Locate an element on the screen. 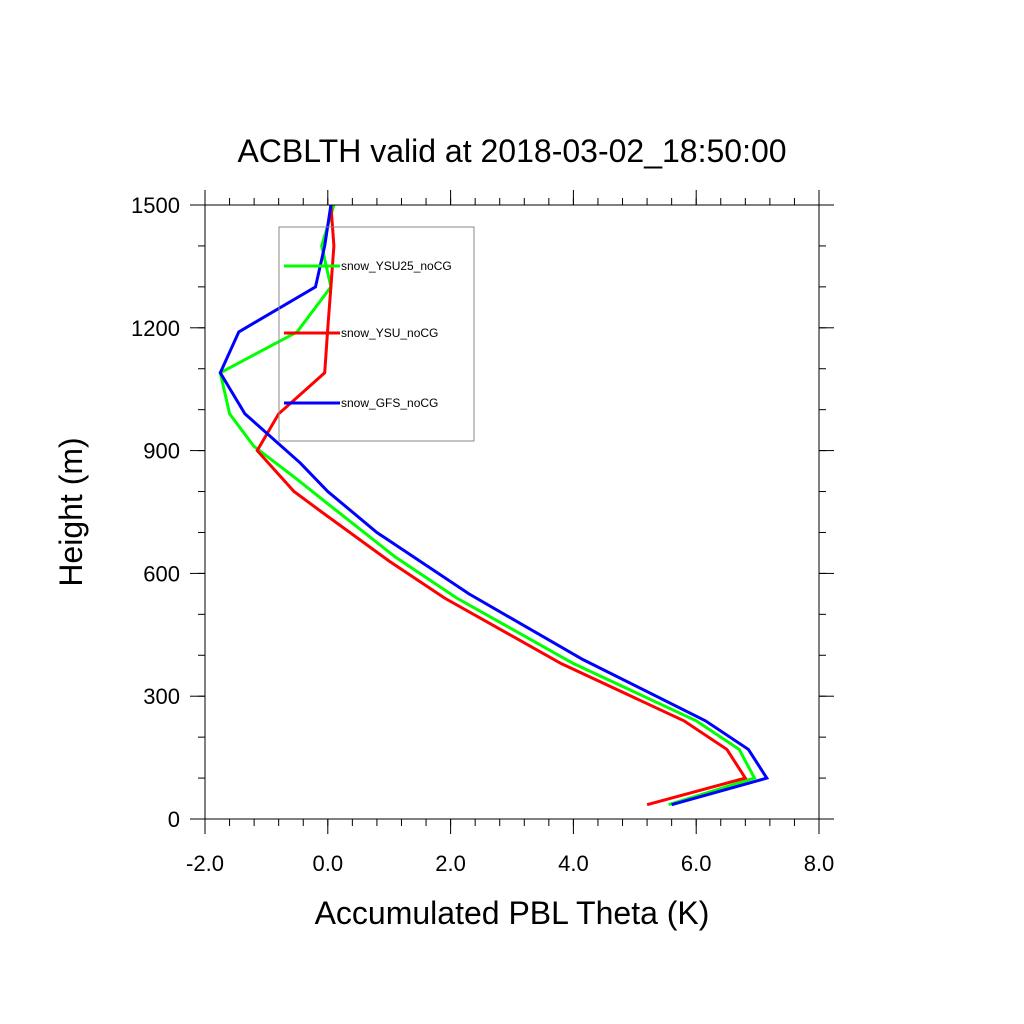 This screenshot has width=1024, height=1024. x-tick-label: 0.0 is located at coordinates (328, 863).